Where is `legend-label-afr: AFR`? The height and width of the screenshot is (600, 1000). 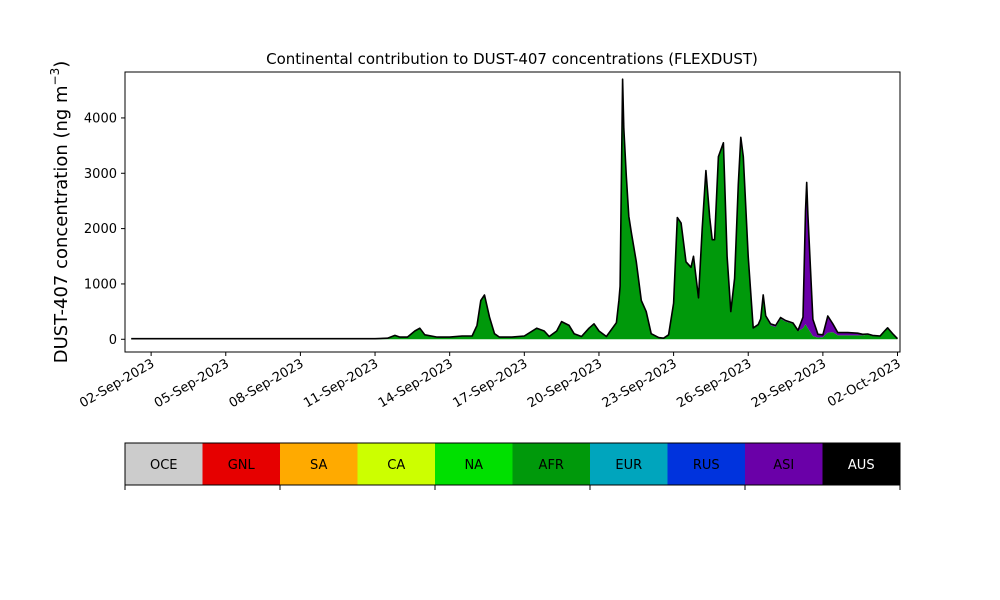
legend-label-afr: AFR is located at coordinates (551, 465).